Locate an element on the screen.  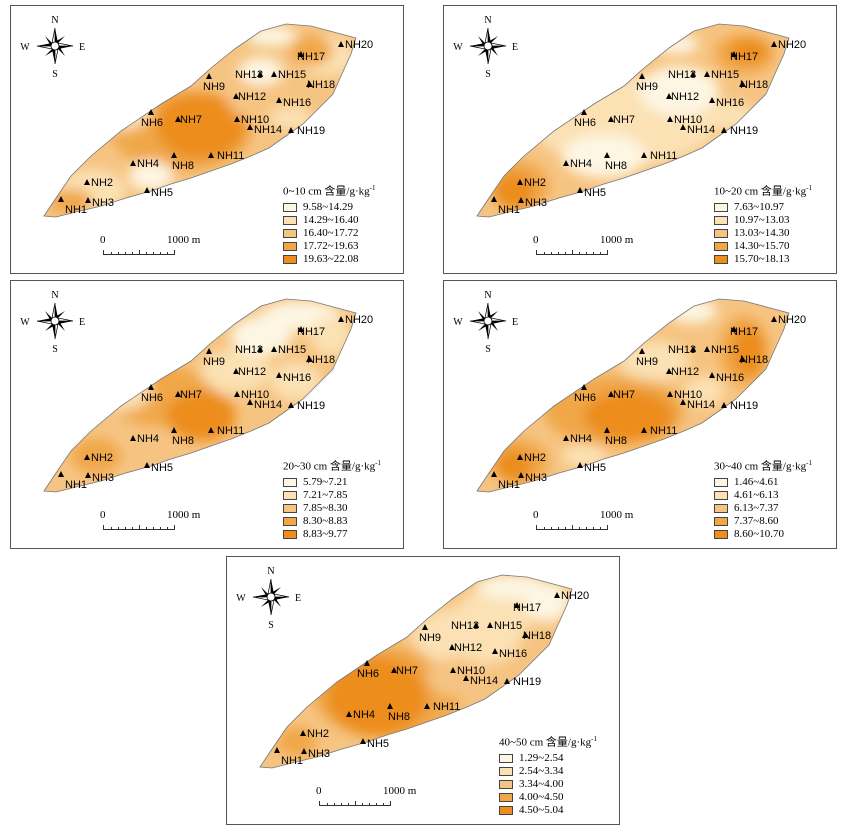
sample-site: NH14 is located at coordinates (264, 130).